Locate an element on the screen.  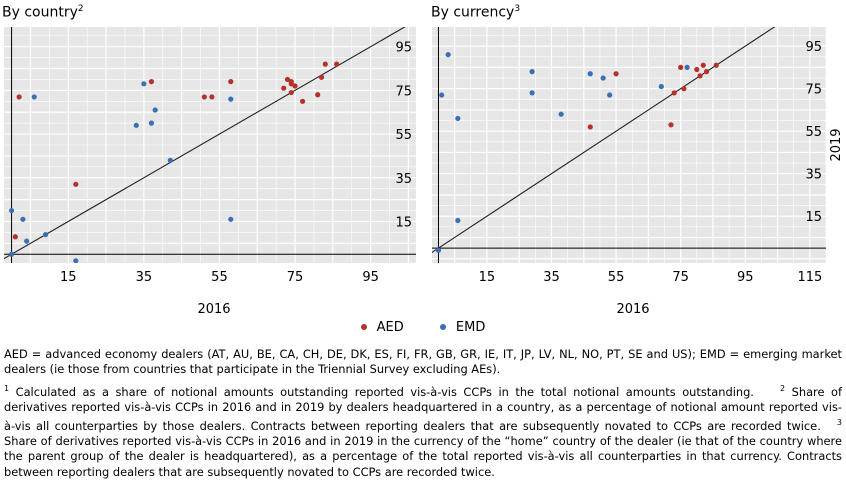
panel-title-footnote-marker: 3 is located at coordinates (517, 9).